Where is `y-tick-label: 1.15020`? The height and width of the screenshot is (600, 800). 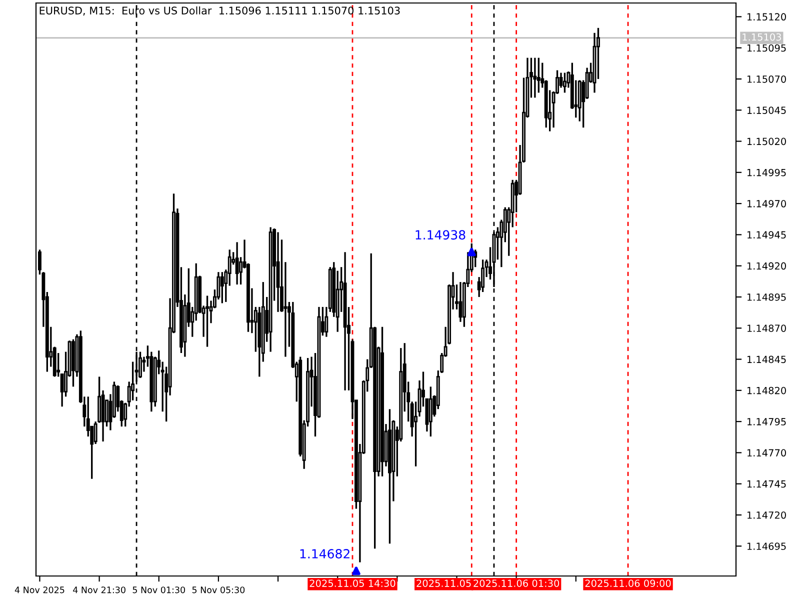 y-tick-label: 1.15020 is located at coordinates (766, 142).